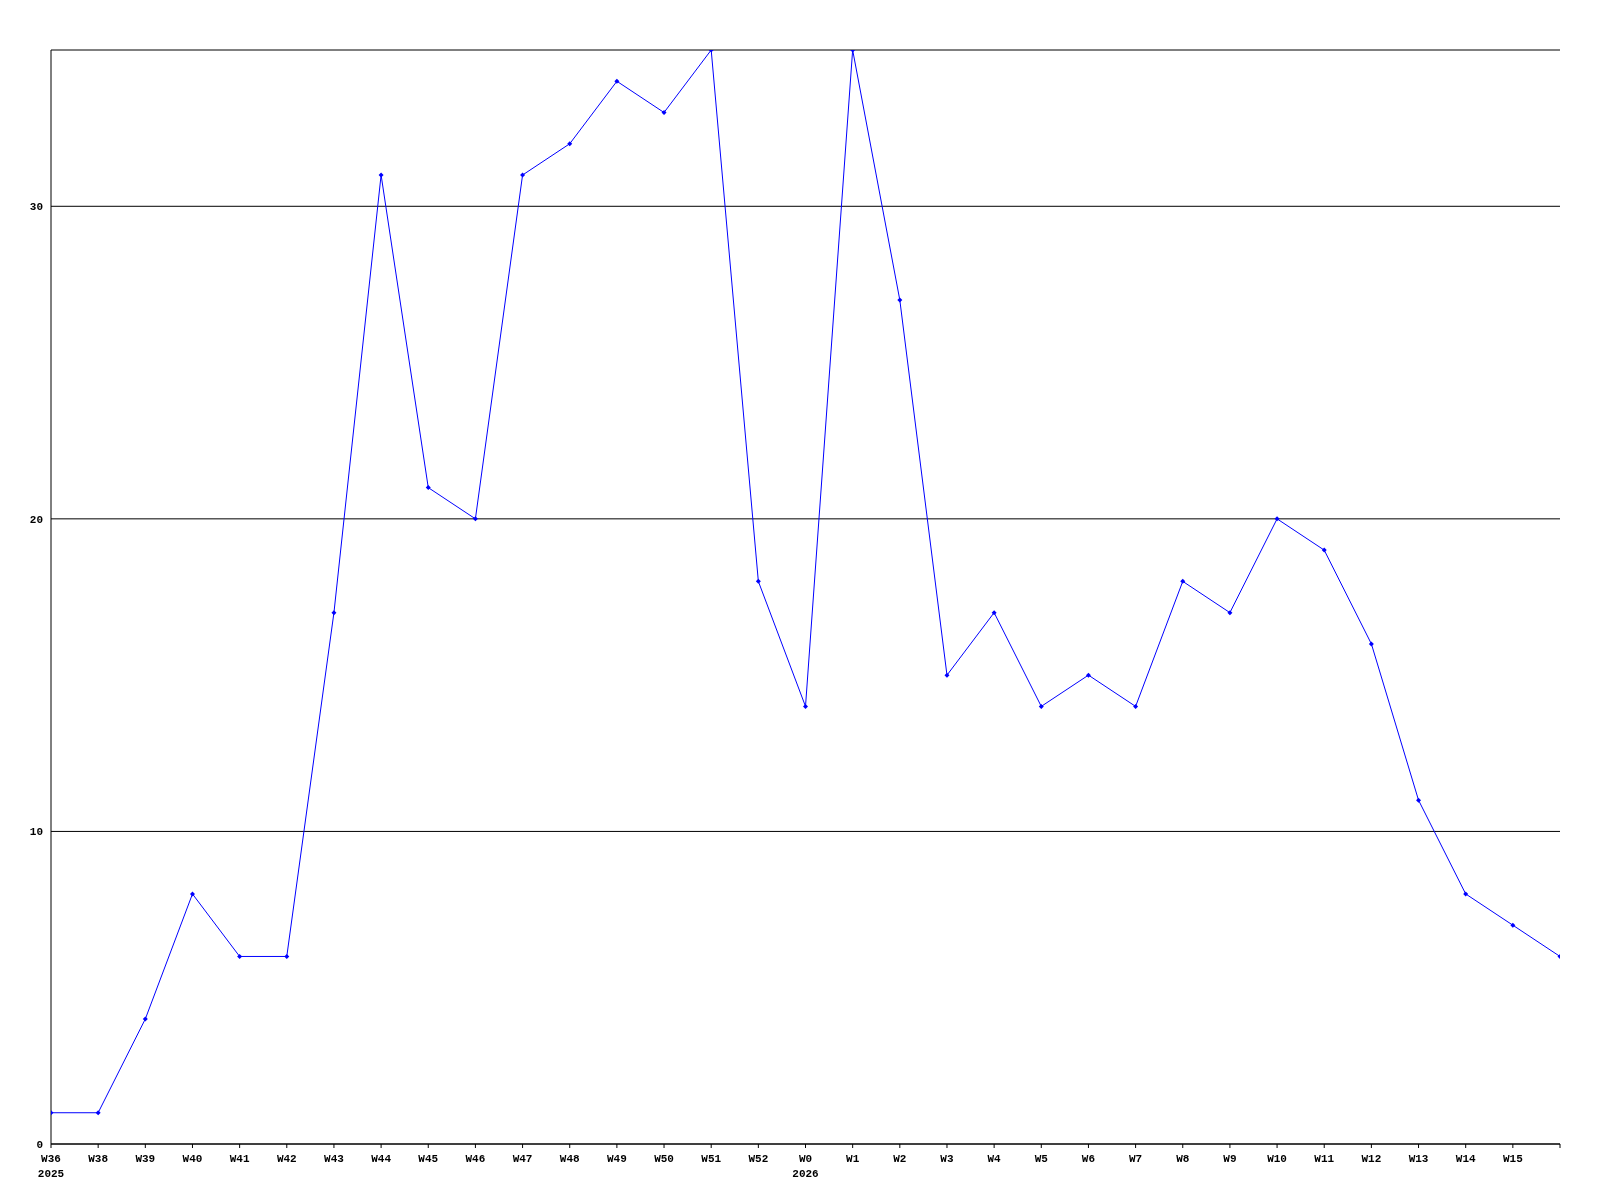 The image size is (1600, 1200). I want to click on x-tick-label: W45, so click(428, 1159).